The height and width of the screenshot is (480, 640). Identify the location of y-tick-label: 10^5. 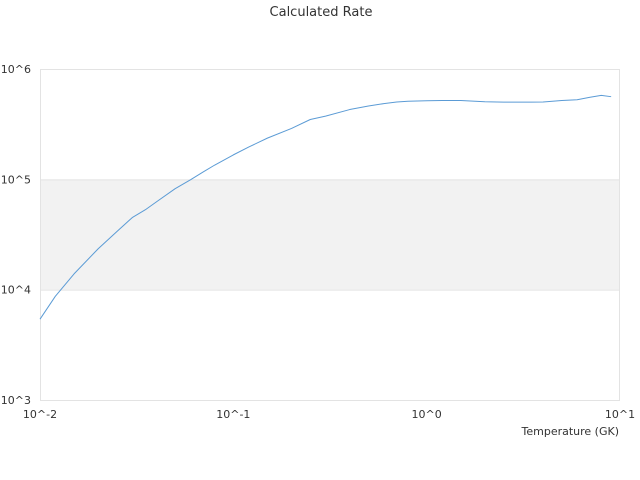
(16, 179).